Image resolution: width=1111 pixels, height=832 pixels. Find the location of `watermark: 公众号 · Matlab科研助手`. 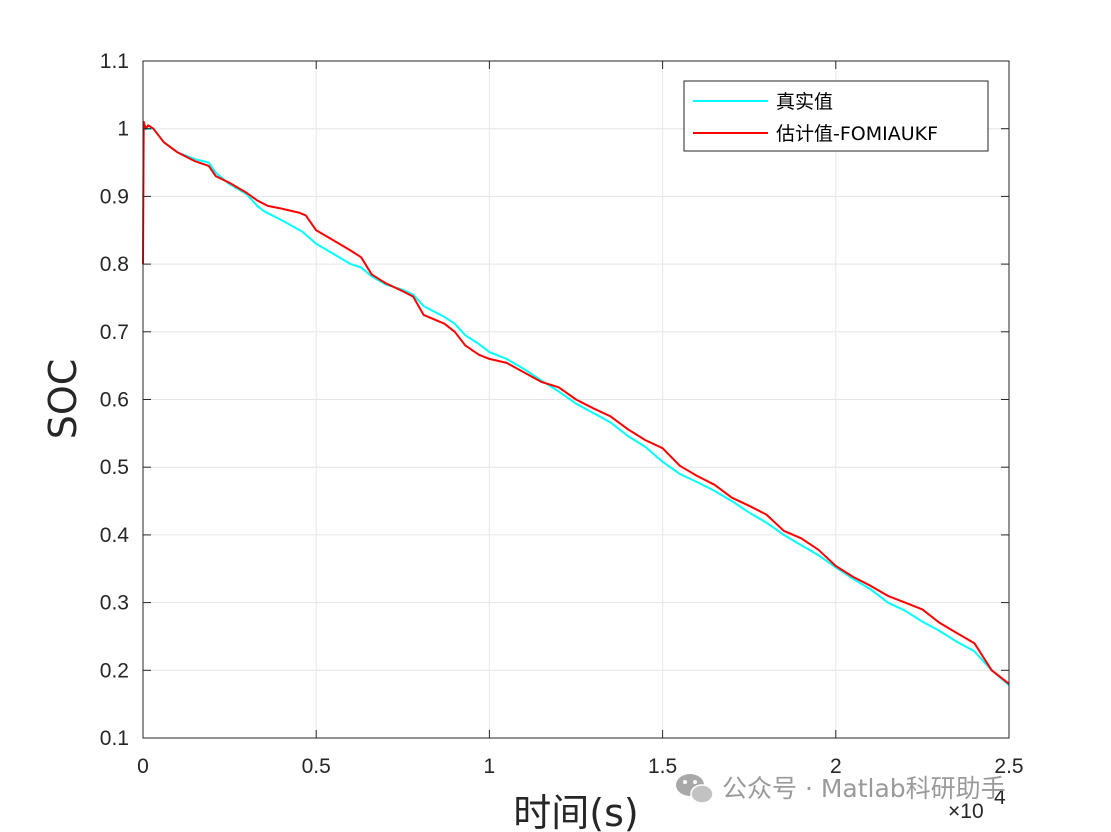

watermark: 公众号 · Matlab科研助手 is located at coordinates (841, 789).